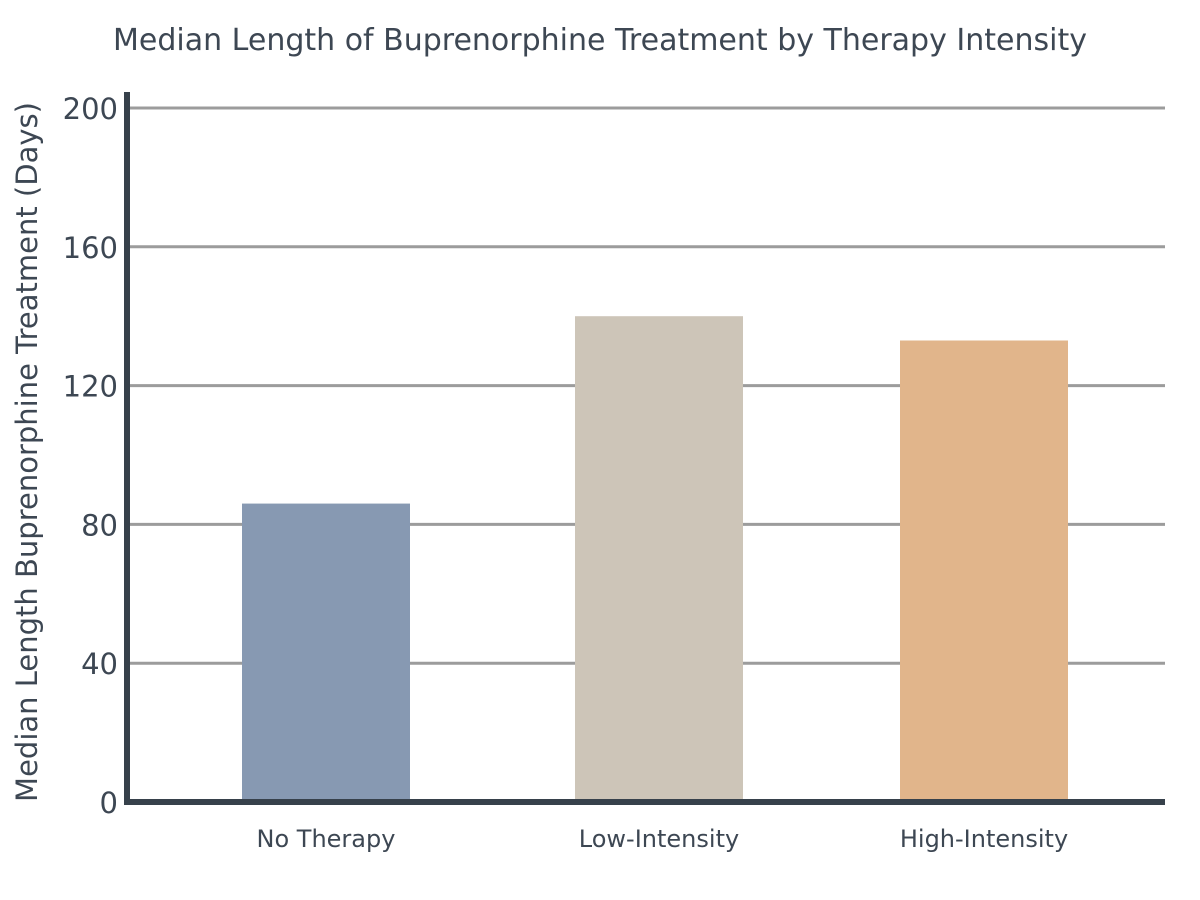  Describe the element at coordinates (90, 387) in the screenshot. I see `y-tick-label: 120` at that location.